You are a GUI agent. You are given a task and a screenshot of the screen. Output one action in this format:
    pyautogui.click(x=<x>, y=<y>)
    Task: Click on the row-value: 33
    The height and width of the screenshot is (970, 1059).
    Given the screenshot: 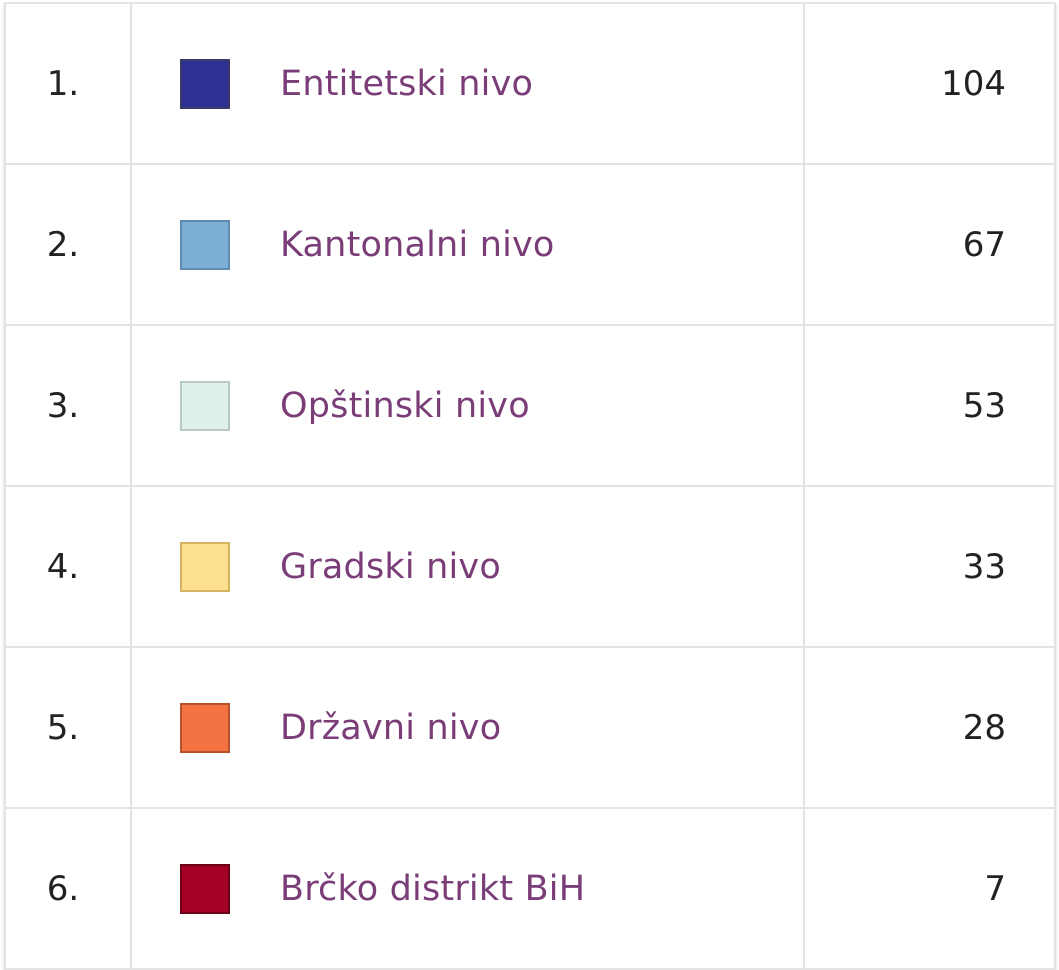 What is the action you would take?
    pyautogui.click(x=929, y=566)
    